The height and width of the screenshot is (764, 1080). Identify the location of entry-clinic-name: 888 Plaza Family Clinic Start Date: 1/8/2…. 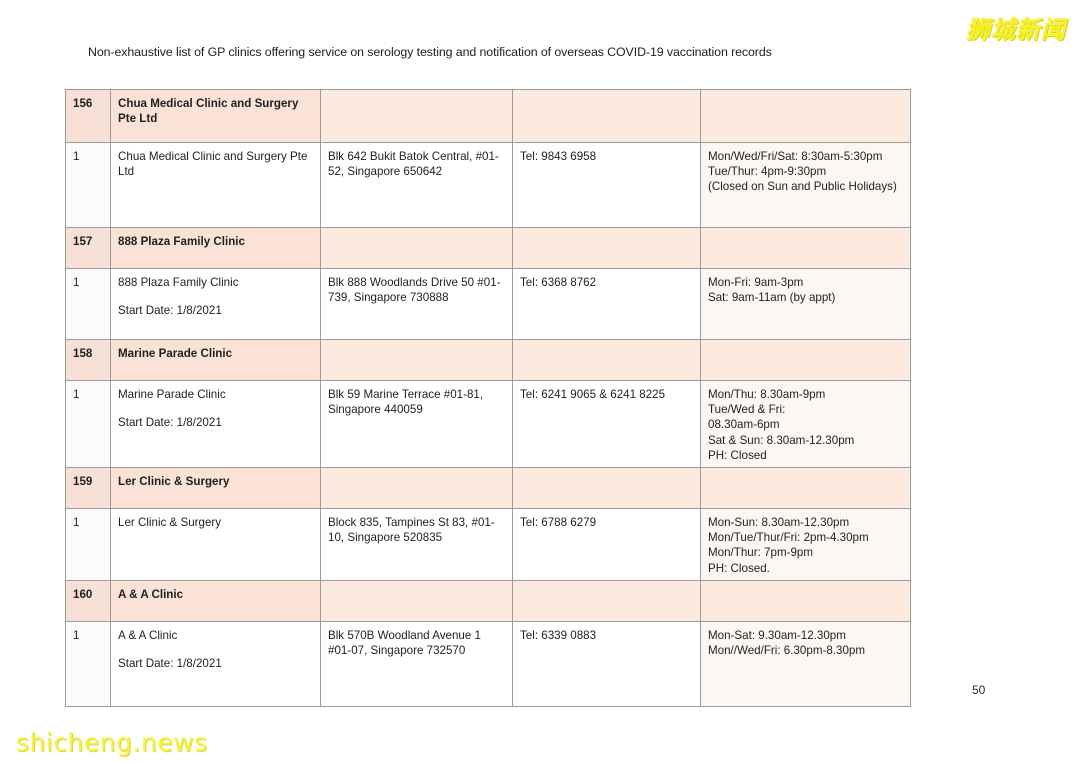
(215, 304).